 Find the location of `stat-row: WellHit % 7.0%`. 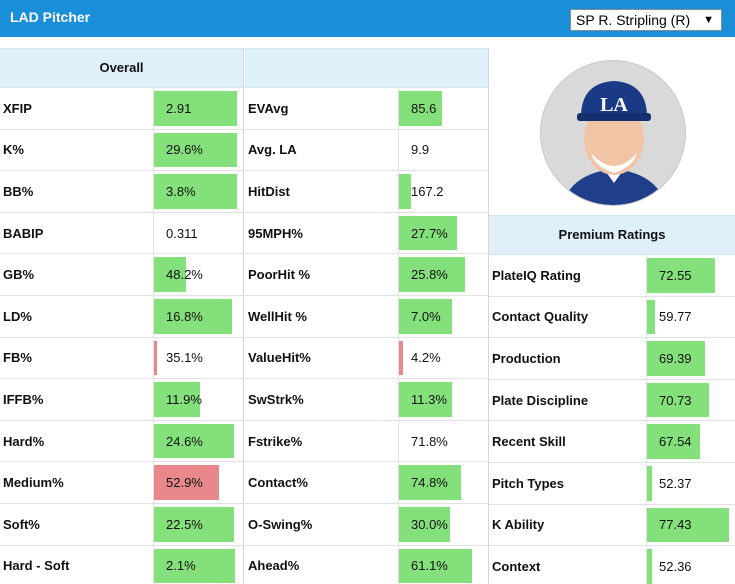

stat-row: WellHit % 7.0% is located at coordinates (366, 316).